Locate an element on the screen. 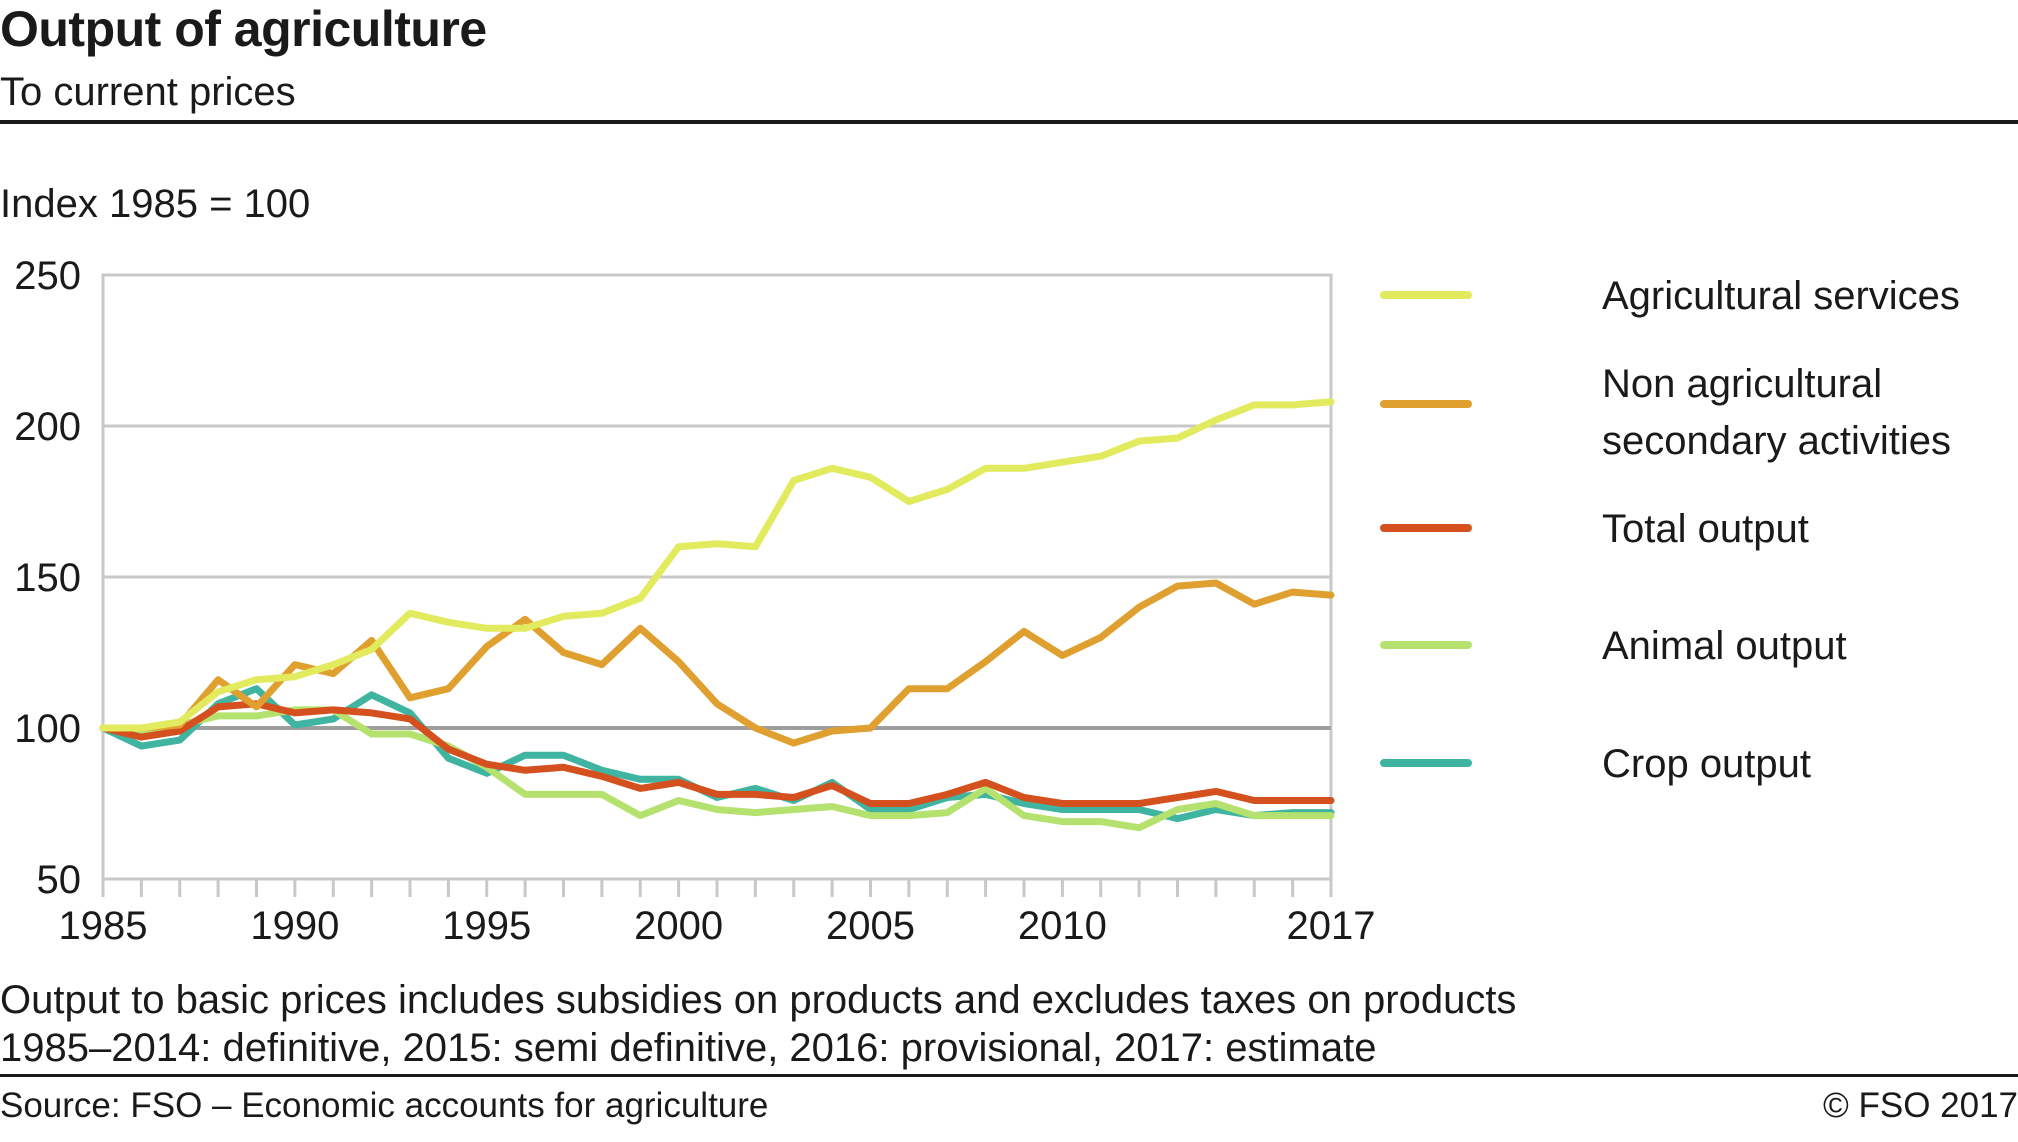  copyright: © FSO 2017 is located at coordinates (1920, 1105).